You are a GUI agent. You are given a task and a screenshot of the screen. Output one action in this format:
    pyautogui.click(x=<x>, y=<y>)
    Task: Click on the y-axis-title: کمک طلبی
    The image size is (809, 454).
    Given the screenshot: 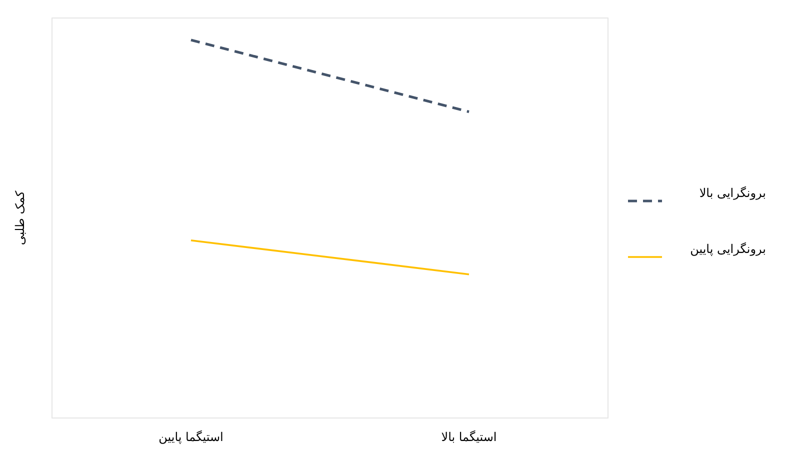 What is the action you would take?
    pyautogui.click(x=20, y=218)
    